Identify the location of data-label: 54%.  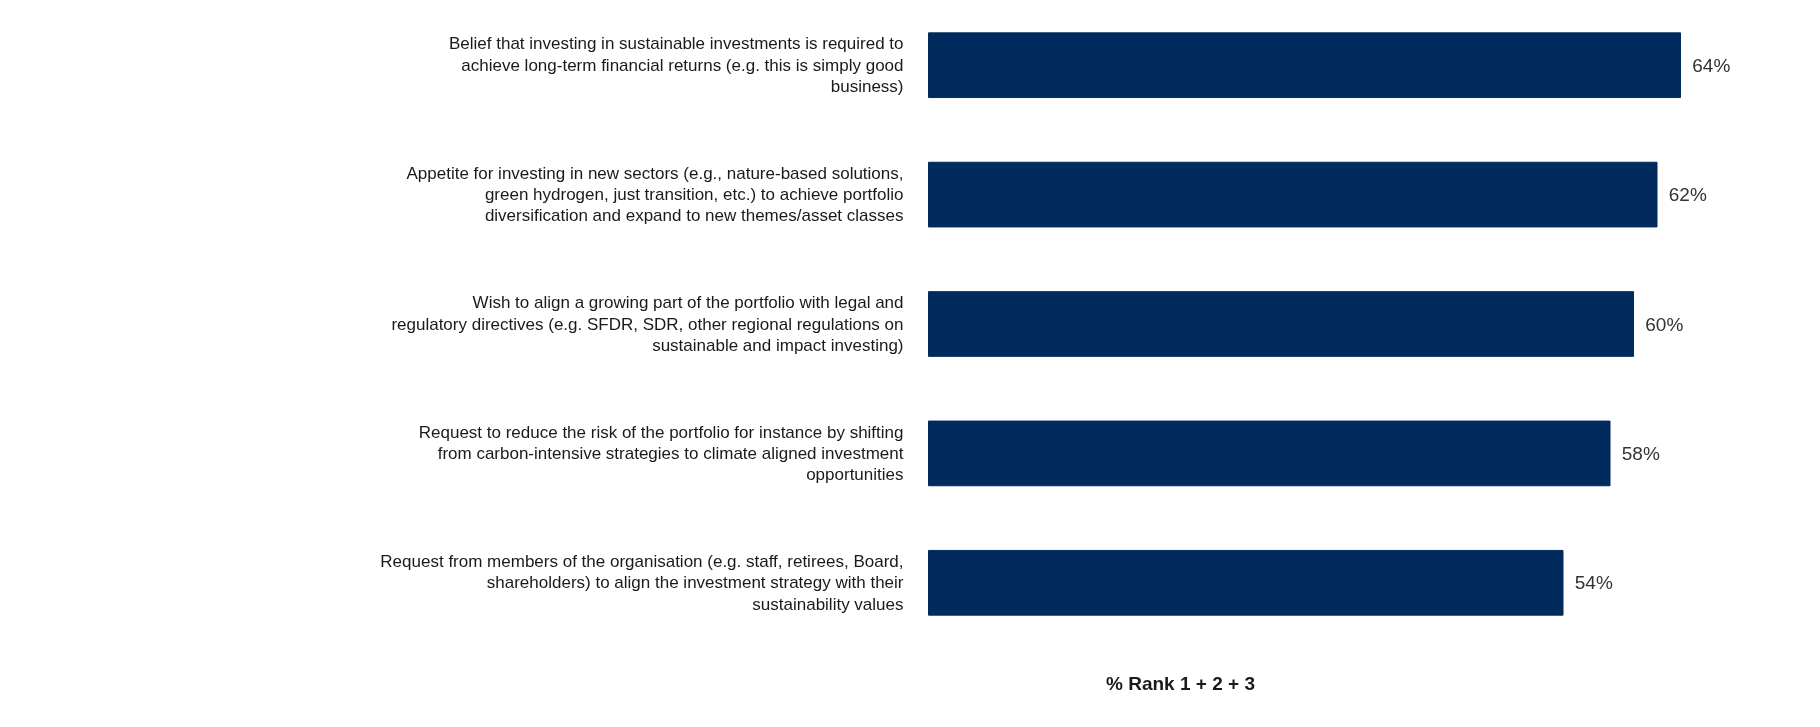
(1593, 583).